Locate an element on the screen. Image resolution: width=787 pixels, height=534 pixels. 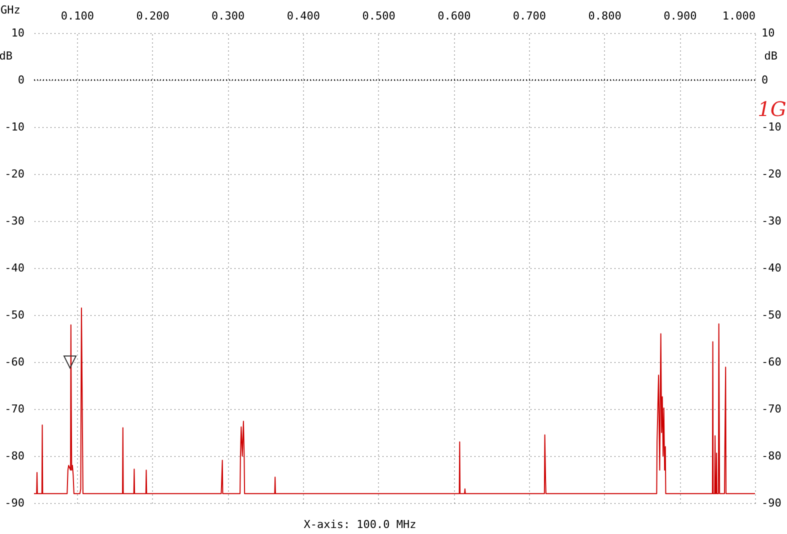
x-tick-label: 0.400 is located at coordinates (303, 16).